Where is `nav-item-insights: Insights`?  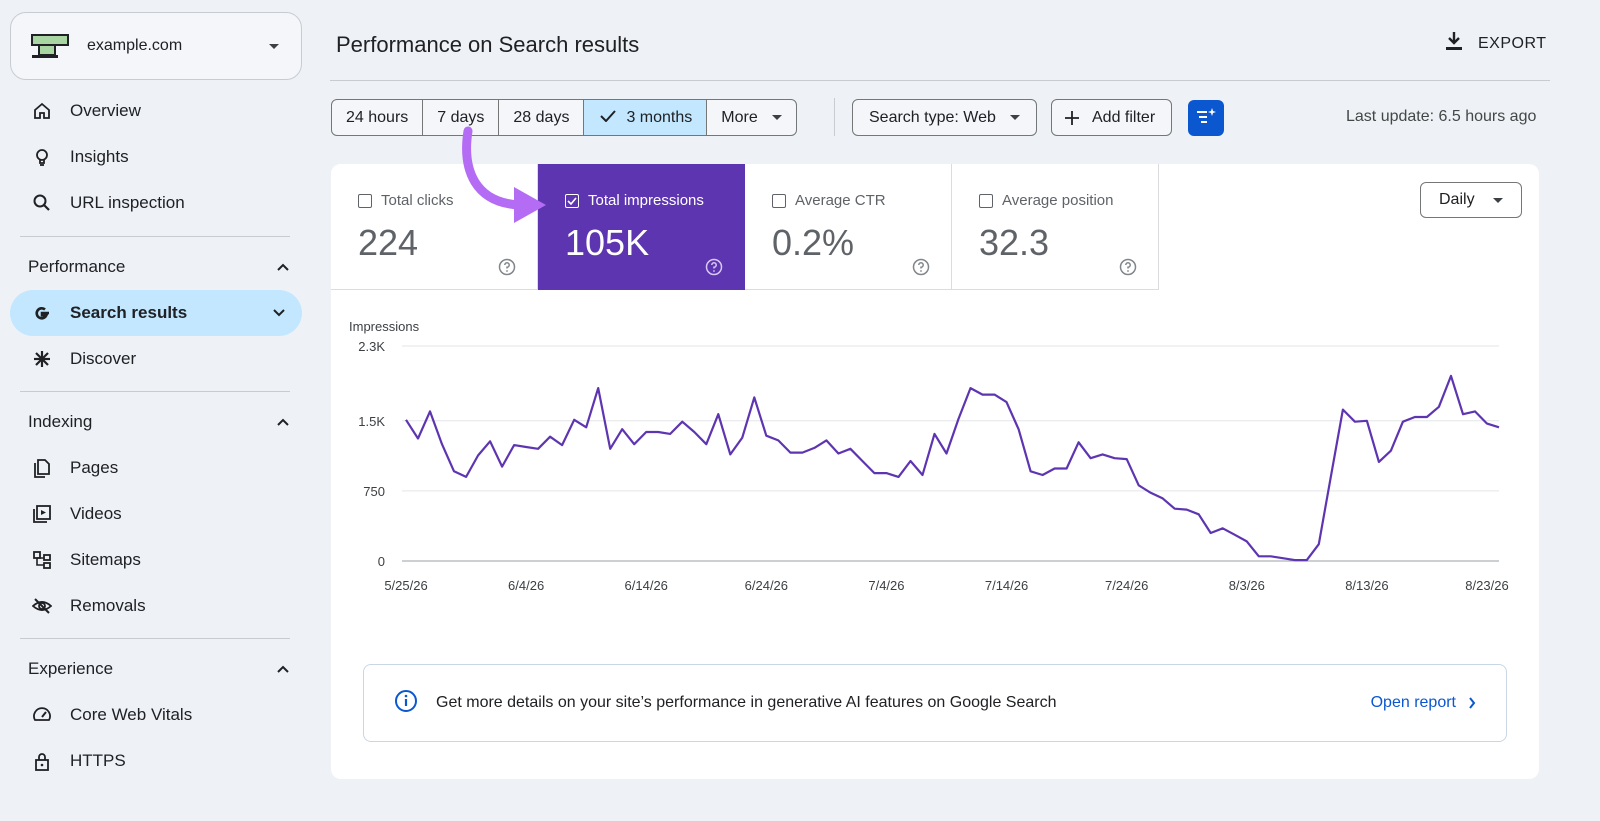
nav-item-insights: Insights is located at coordinates (155, 157).